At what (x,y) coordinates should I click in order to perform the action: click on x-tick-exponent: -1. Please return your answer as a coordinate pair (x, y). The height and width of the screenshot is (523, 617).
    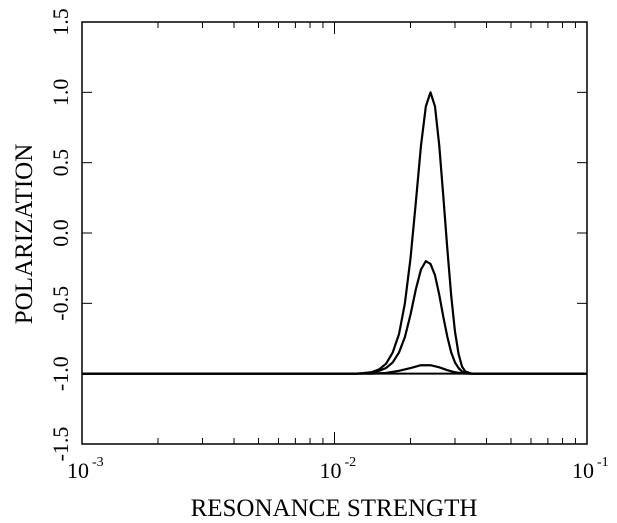
    Looking at the image, I should click on (603, 462).